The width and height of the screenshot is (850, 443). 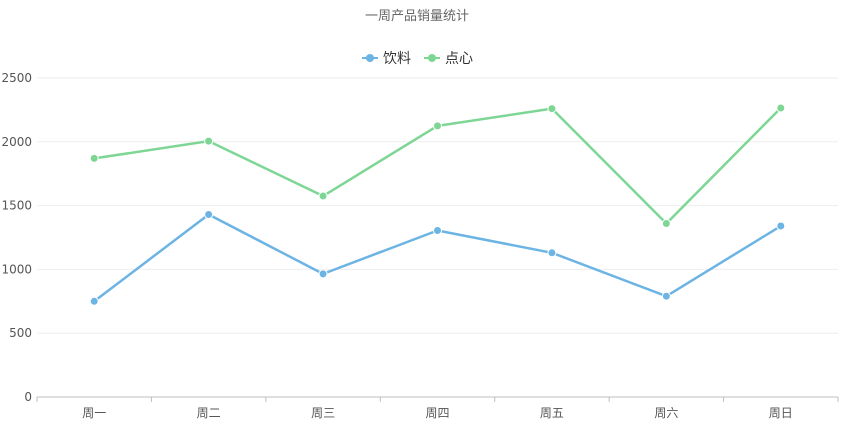 What do you see at coordinates (417, 59) in the screenshot?
I see `legend: 饮料 点心` at bounding box center [417, 59].